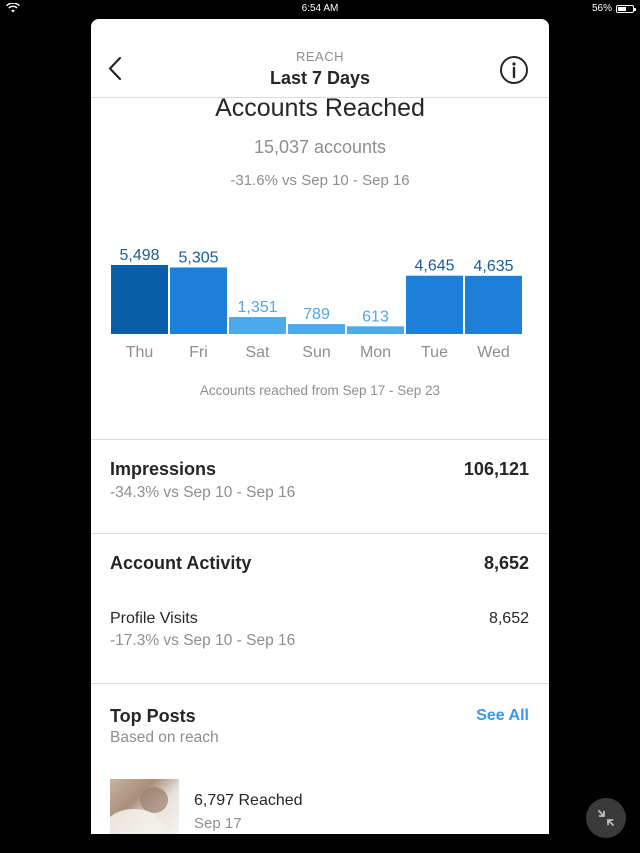 This screenshot has width=640, height=853. I want to click on status-time: 6:54 AM, so click(320, 8).